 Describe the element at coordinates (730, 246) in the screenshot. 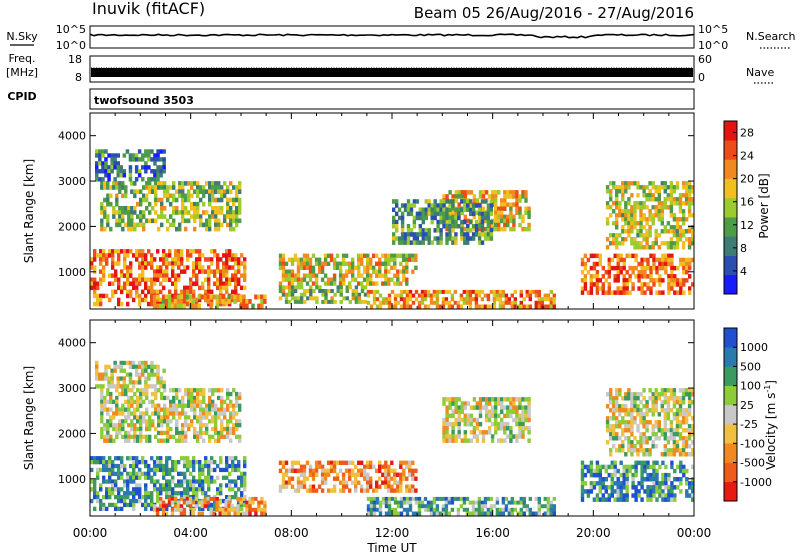

I see `colorbar-segment` at that location.